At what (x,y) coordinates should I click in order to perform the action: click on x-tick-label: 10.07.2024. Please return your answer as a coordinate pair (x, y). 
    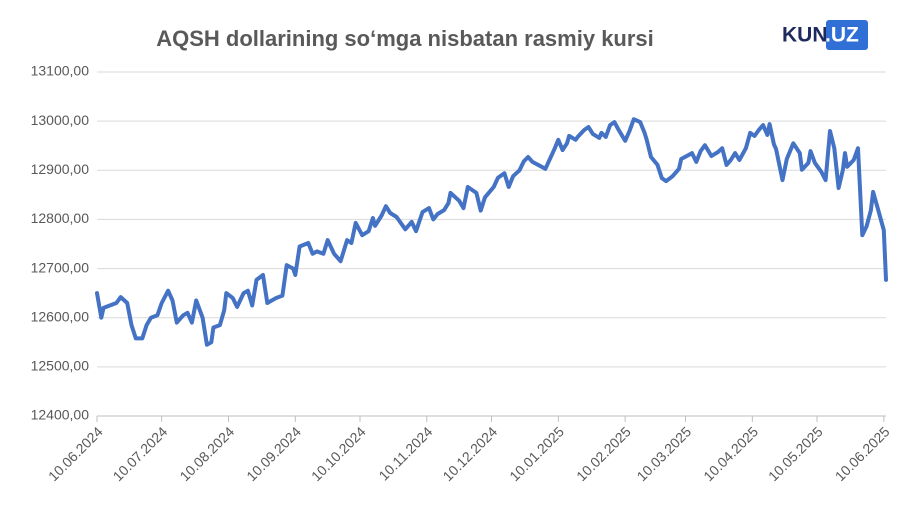
    Looking at the image, I should click on (140, 453).